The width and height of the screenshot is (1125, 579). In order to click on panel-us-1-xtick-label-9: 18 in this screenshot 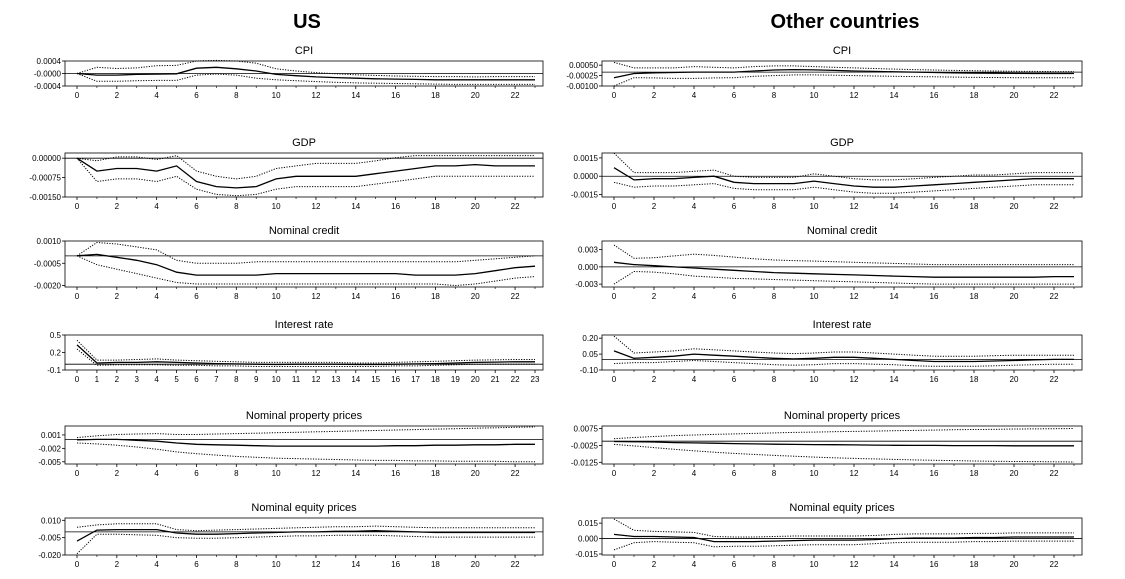, I will do `click(435, 95)`.